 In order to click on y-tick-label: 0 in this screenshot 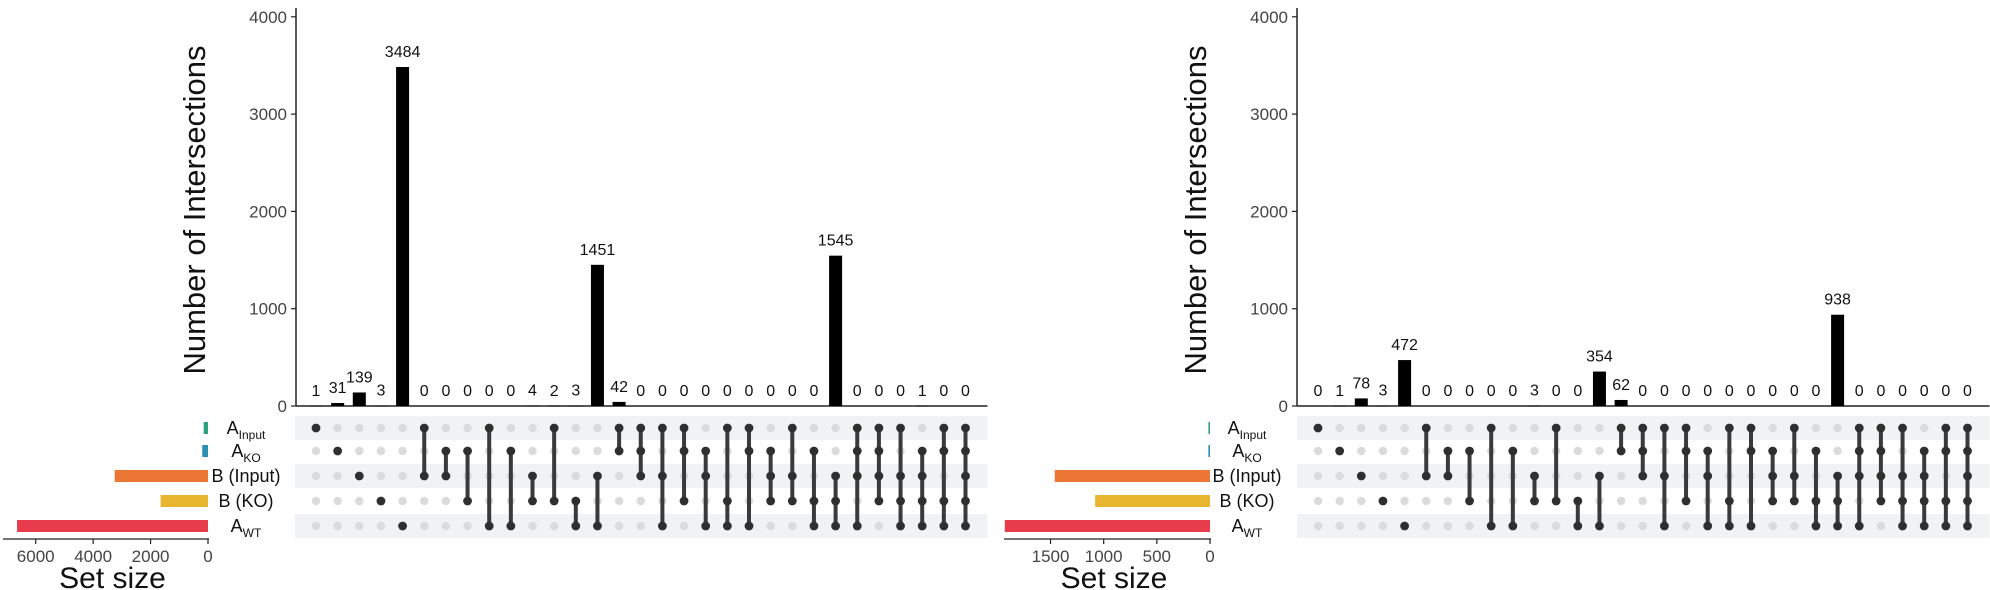, I will do `click(1283, 406)`.